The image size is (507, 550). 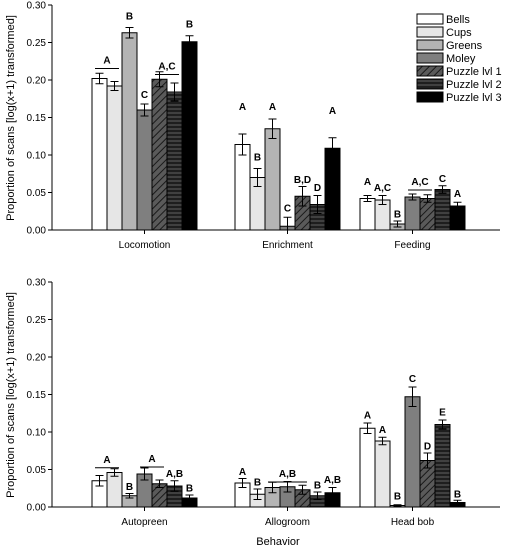 What do you see at coordinates (427, 446) in the screenshot?
I see `bottom-significance-label: D` at bounding box center [427, 446].